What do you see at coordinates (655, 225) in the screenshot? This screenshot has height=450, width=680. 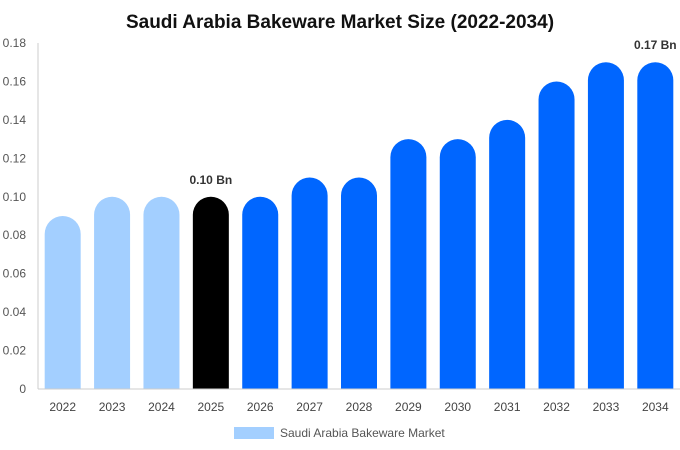 I see `bar-2034` at bounding box center [655, 225].